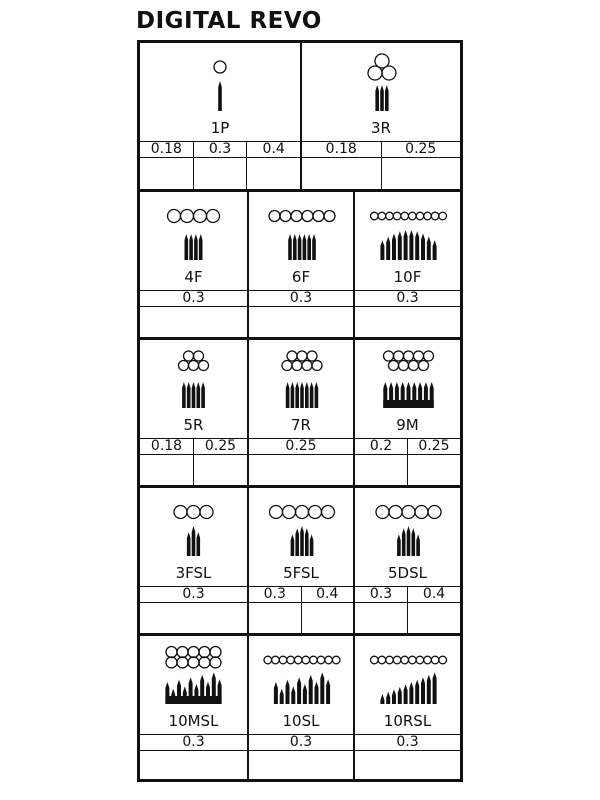 The image size is (600, 800). Describe the element at coordinates (301, 425) in the screenshot. I see `needle-label: 7R` at that location.